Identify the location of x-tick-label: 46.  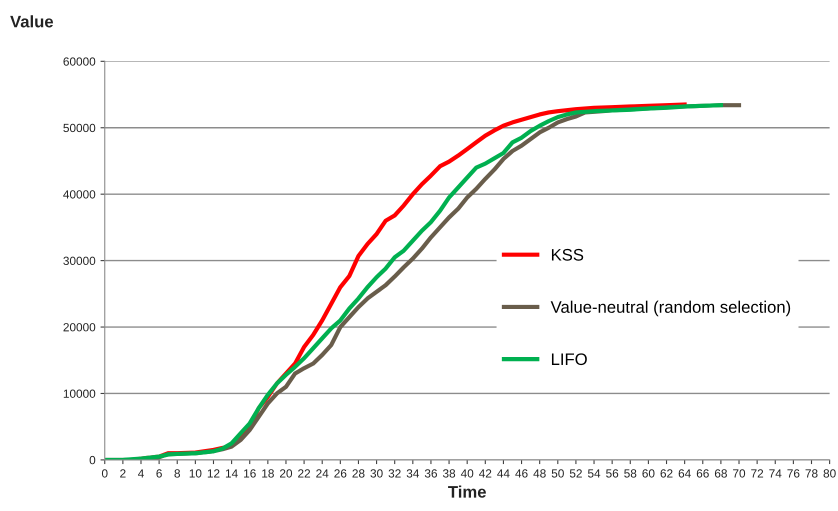
(521, 473).